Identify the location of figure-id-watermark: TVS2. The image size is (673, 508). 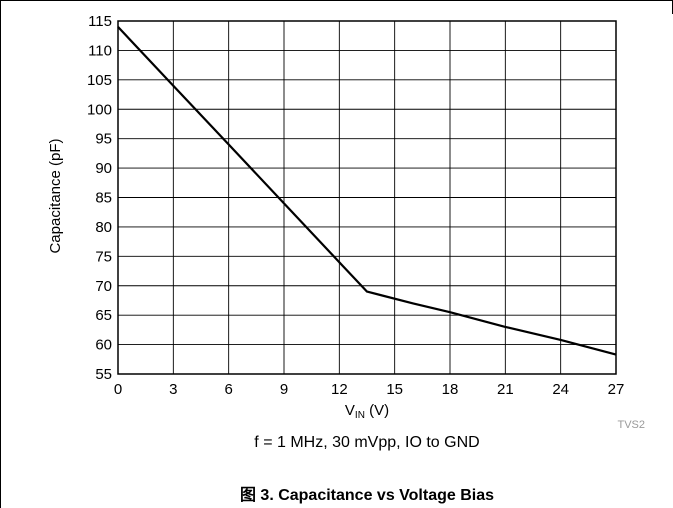
(631, 424).